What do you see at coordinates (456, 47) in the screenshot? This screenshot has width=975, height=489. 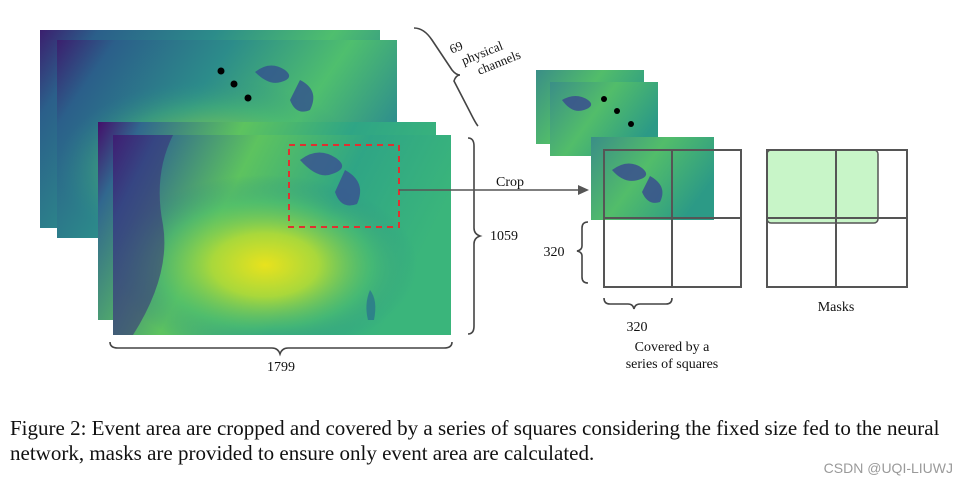 I see `svg-text: 69` at bounding box center [456, 47].